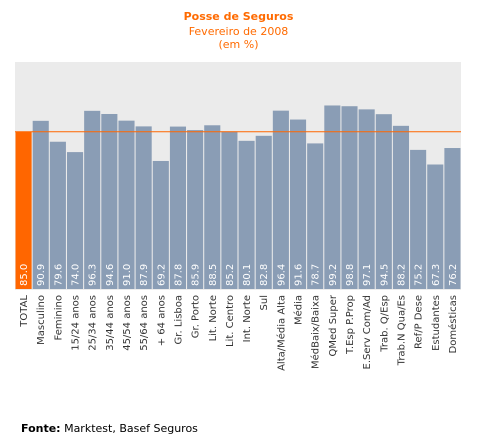  Describe the element at coordinates (316, 332) in the screenshot. I see `category-label: MédBaix/Baixa` at that location.